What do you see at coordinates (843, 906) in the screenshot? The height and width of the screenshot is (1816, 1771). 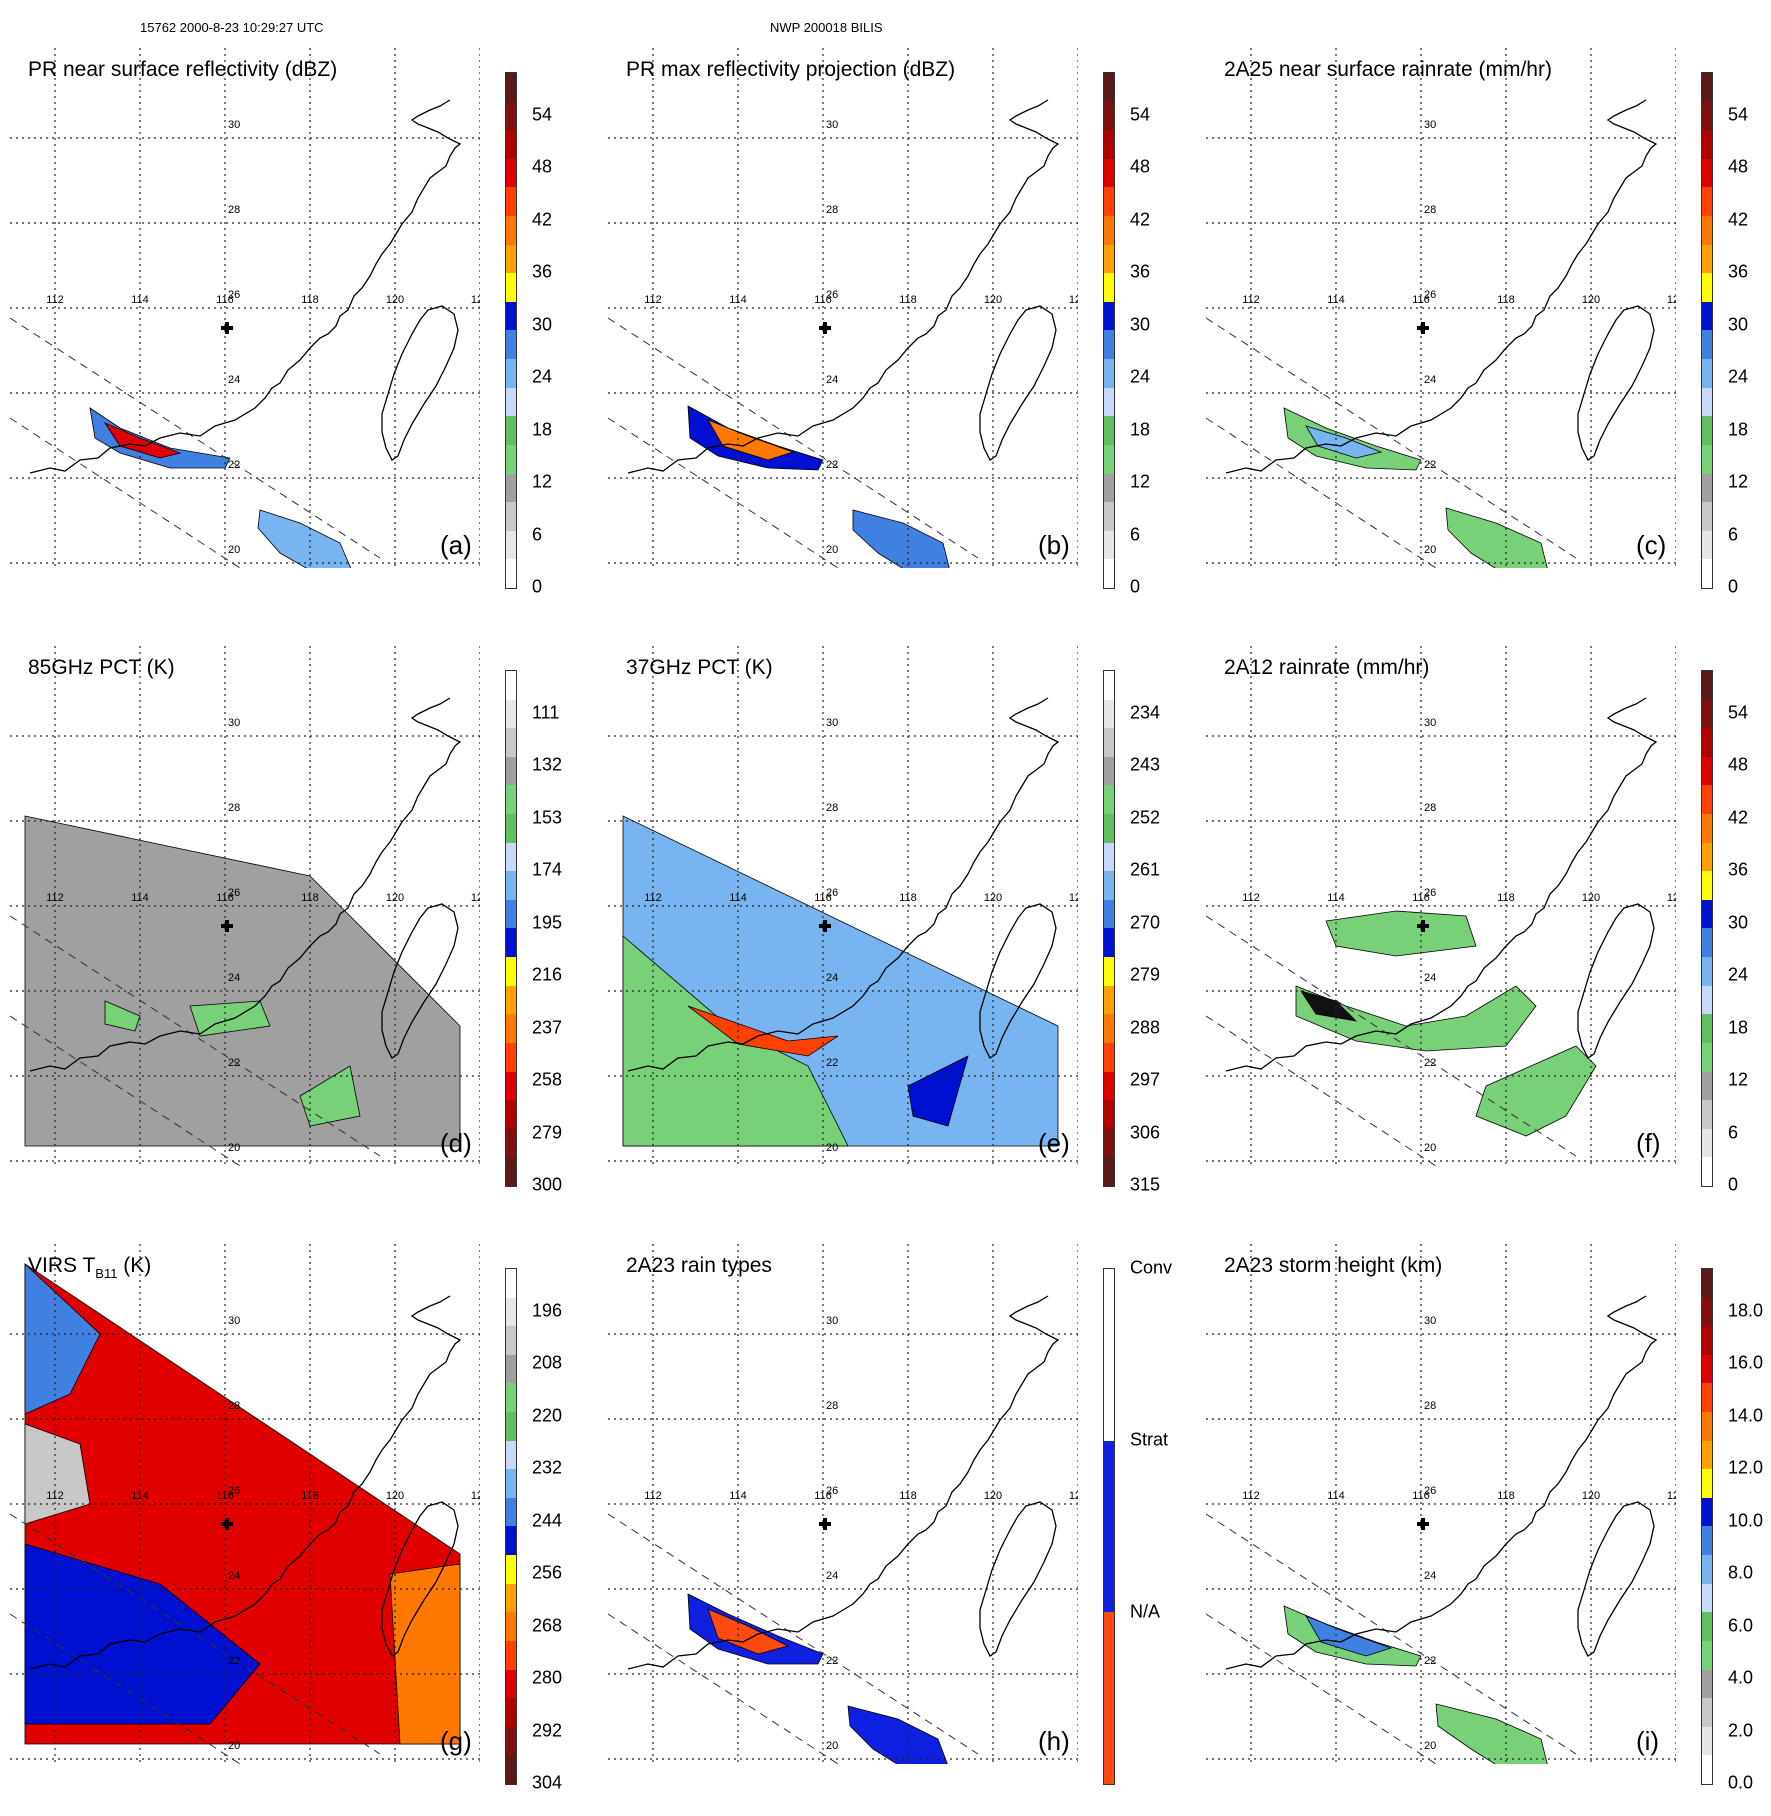 I see `map-e: 112 114 116 118 120 122 30 28 26 24 22 20` at bounding box center [843, 906].